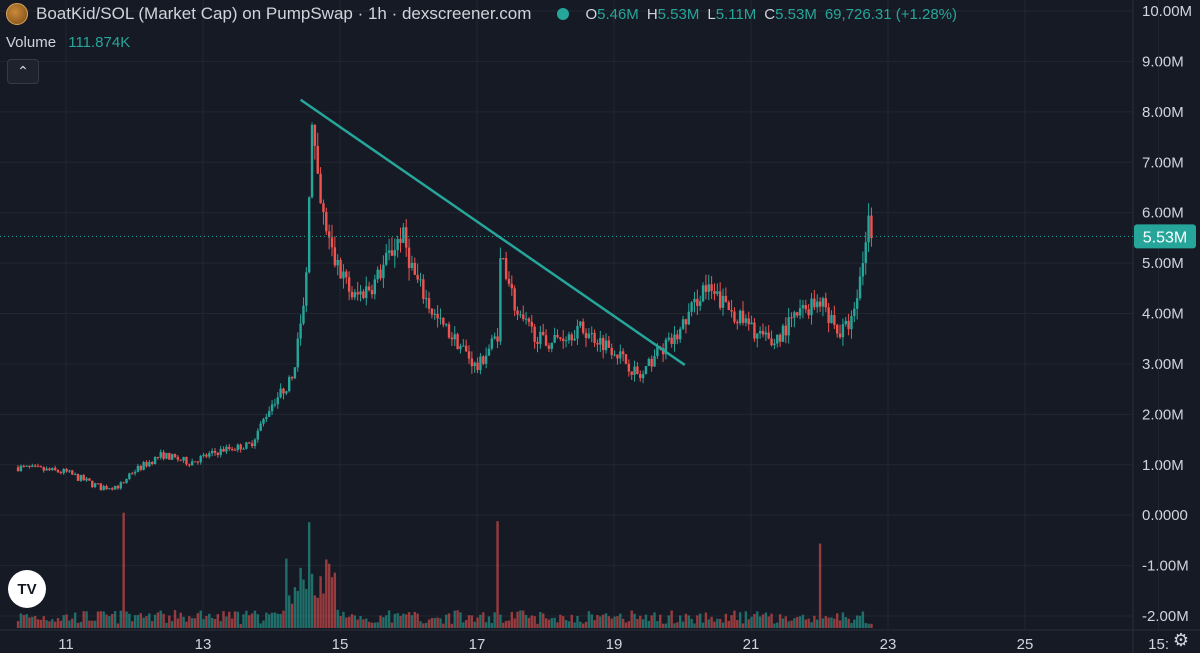  Describe the element at coordinates (27, 589) in the screenshot. I see `tradingview-logo: TV` at that location.